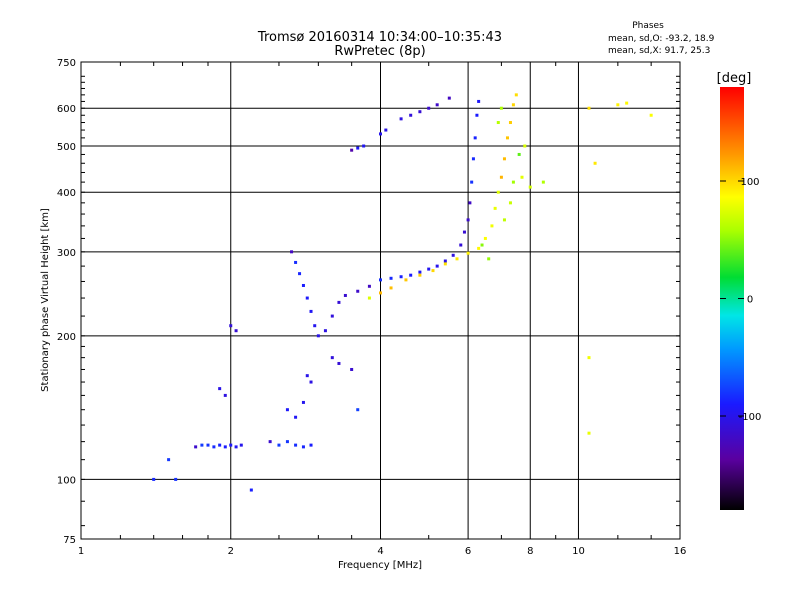  I want to click on chart-title: Tromsø 20160314 10:34:00–10:35:43, so click(379, 37).